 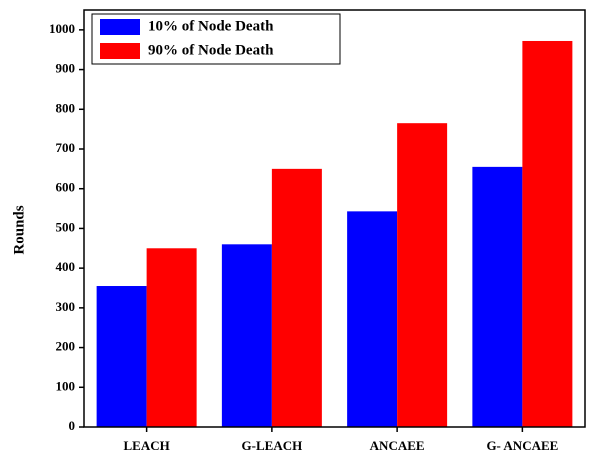 What do you see at coordinates (66, 107) in the screenshot?
I see `y-tick-label: 800` at bounding box center [66, 107].